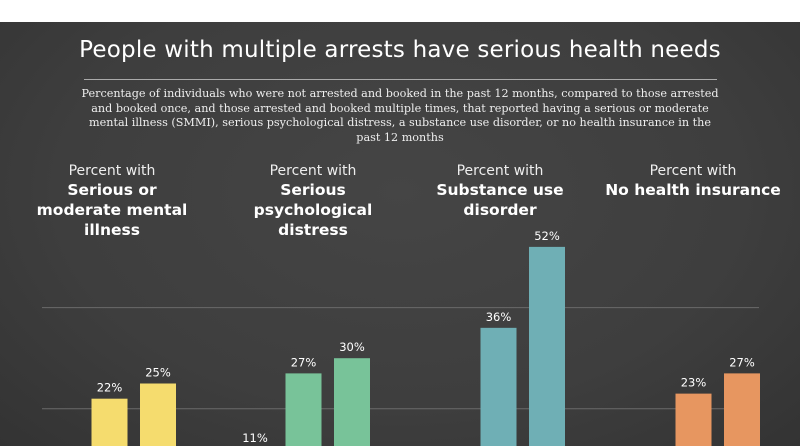 This screenshot has height=446, width=800. What do you see at coordinates (693, 190) in the screenshot?
I see `group-label: No health insurance` at bounding box center [693, 190].